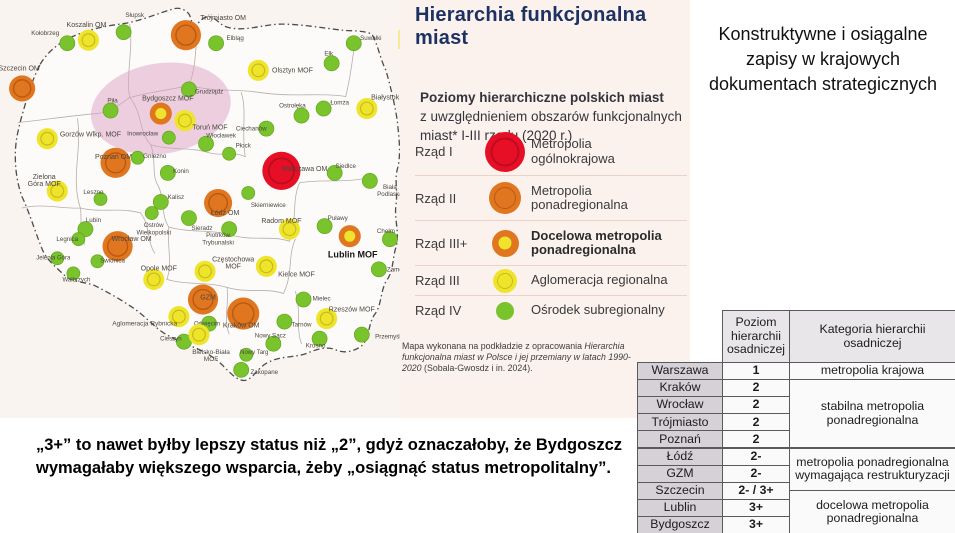  What do you see at coordinates (341, 172) in the screenshot?
I see `city-marker-IV: Siedlce` at bounding box center [341, 172].